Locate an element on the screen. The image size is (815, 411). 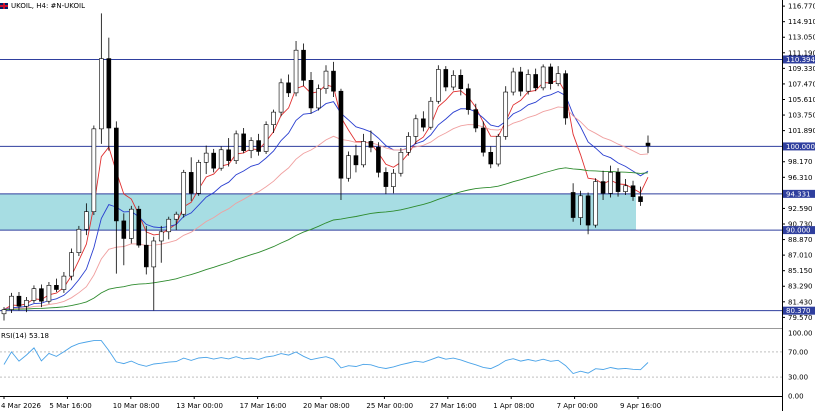
price-tick-label: 87.010 is located at coordinates (800, 256).